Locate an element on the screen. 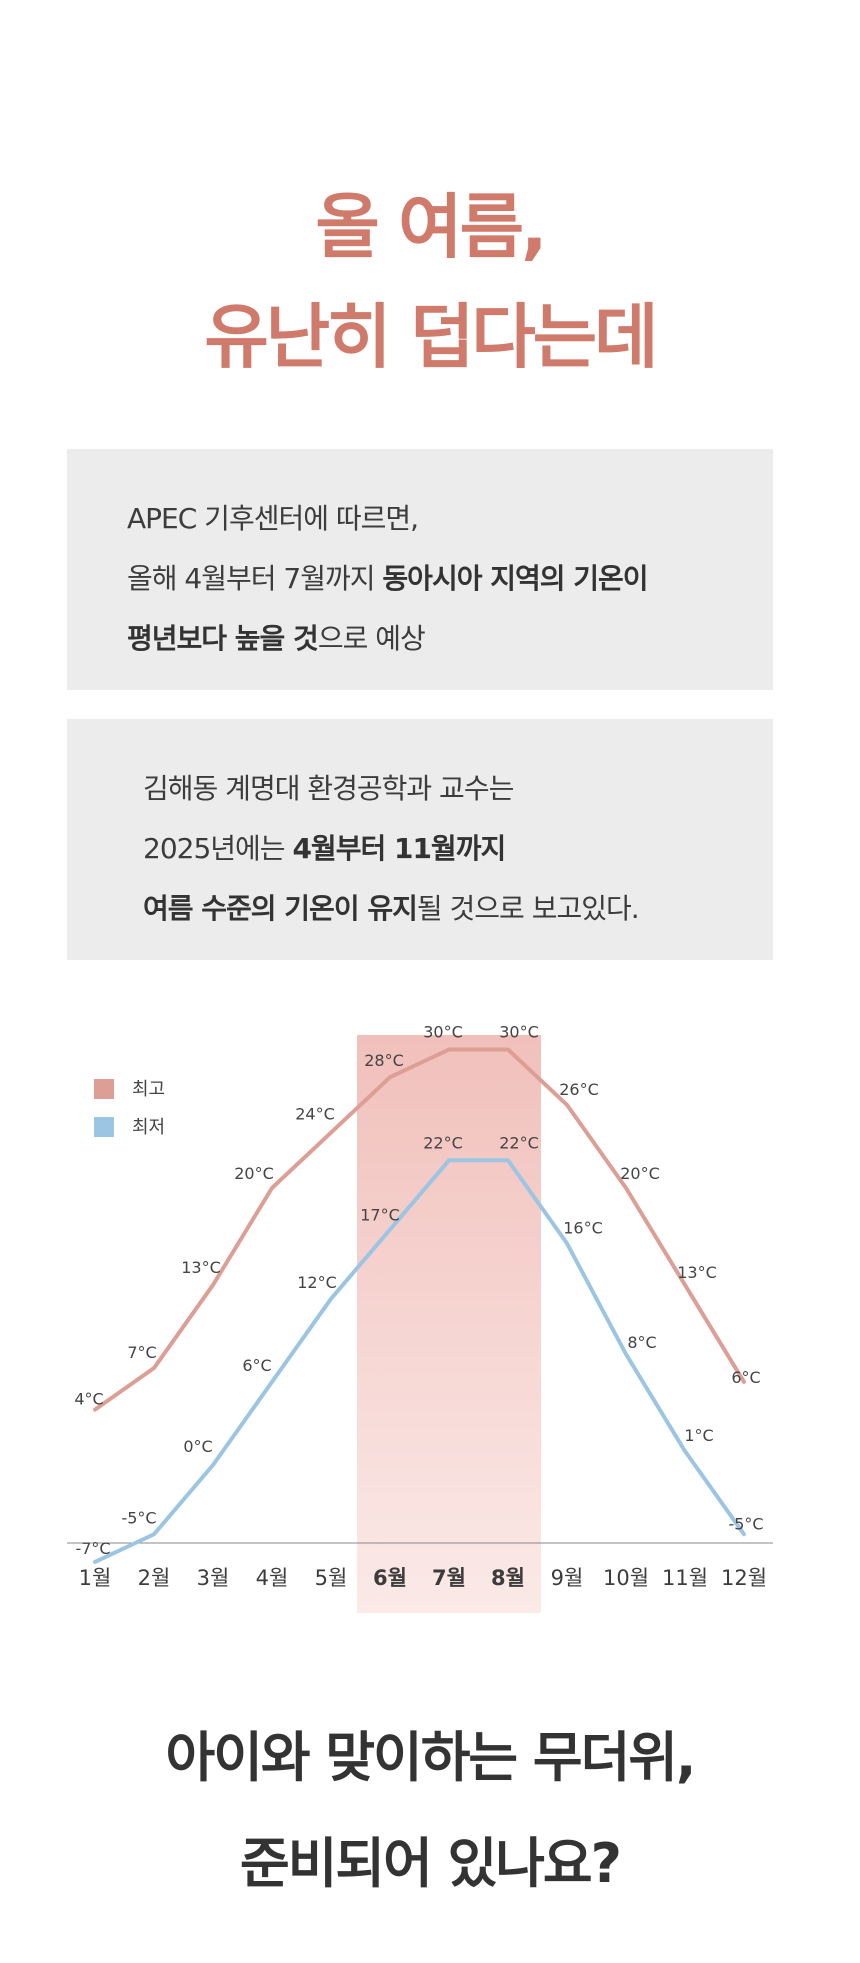 This screenshot has height=1963, width=860. data-label-min-4: 6°C is located at coordinates (256, 1365).